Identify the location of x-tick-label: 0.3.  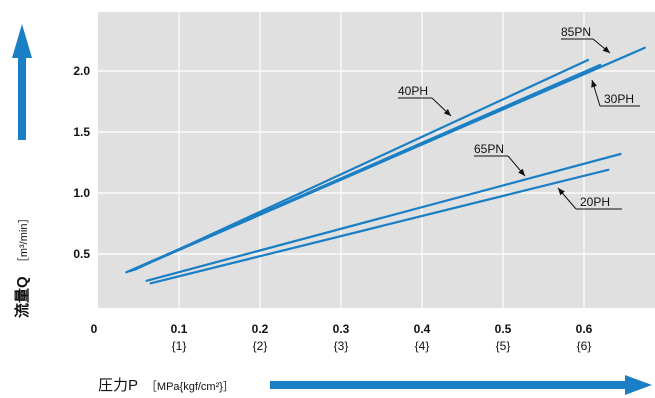
(341, 329).